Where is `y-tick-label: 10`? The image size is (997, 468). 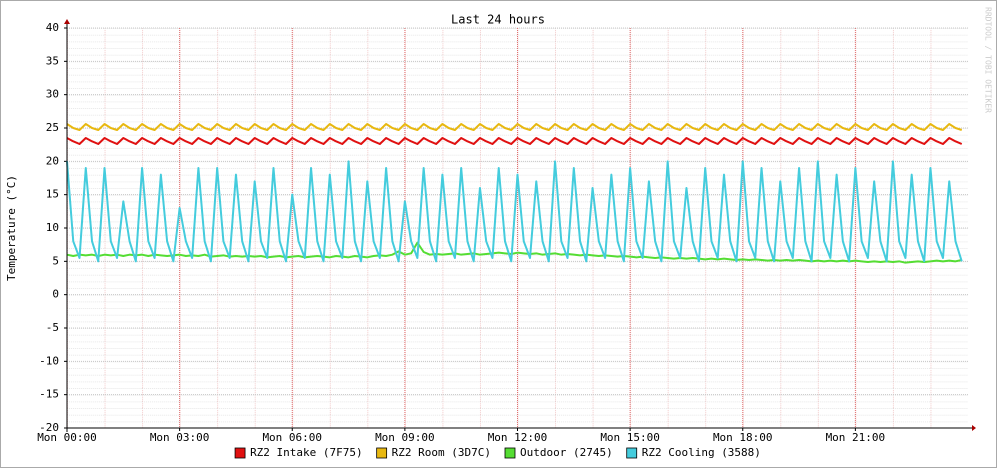 y-tick-label: 10 is located at coordinates (52, 227).